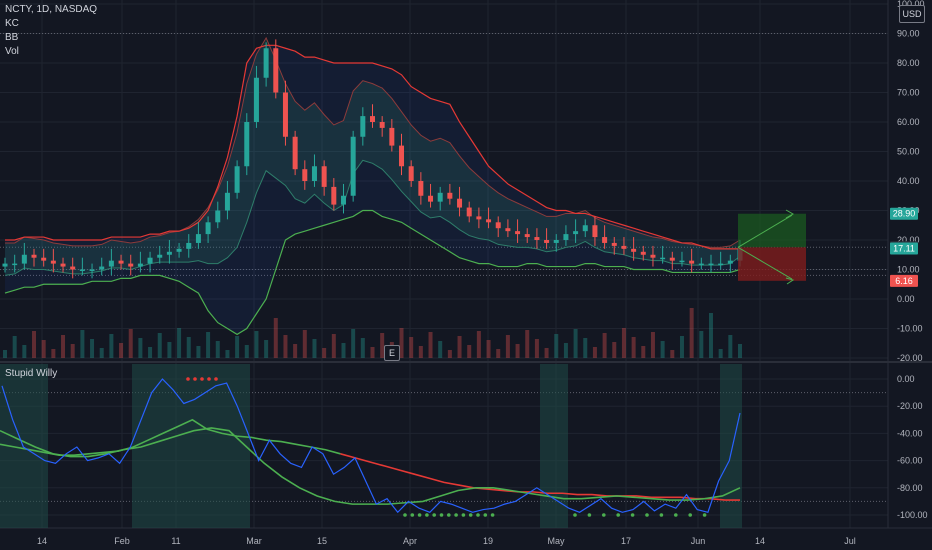  I want to click on stop-arrow-head, so click(790, 281).